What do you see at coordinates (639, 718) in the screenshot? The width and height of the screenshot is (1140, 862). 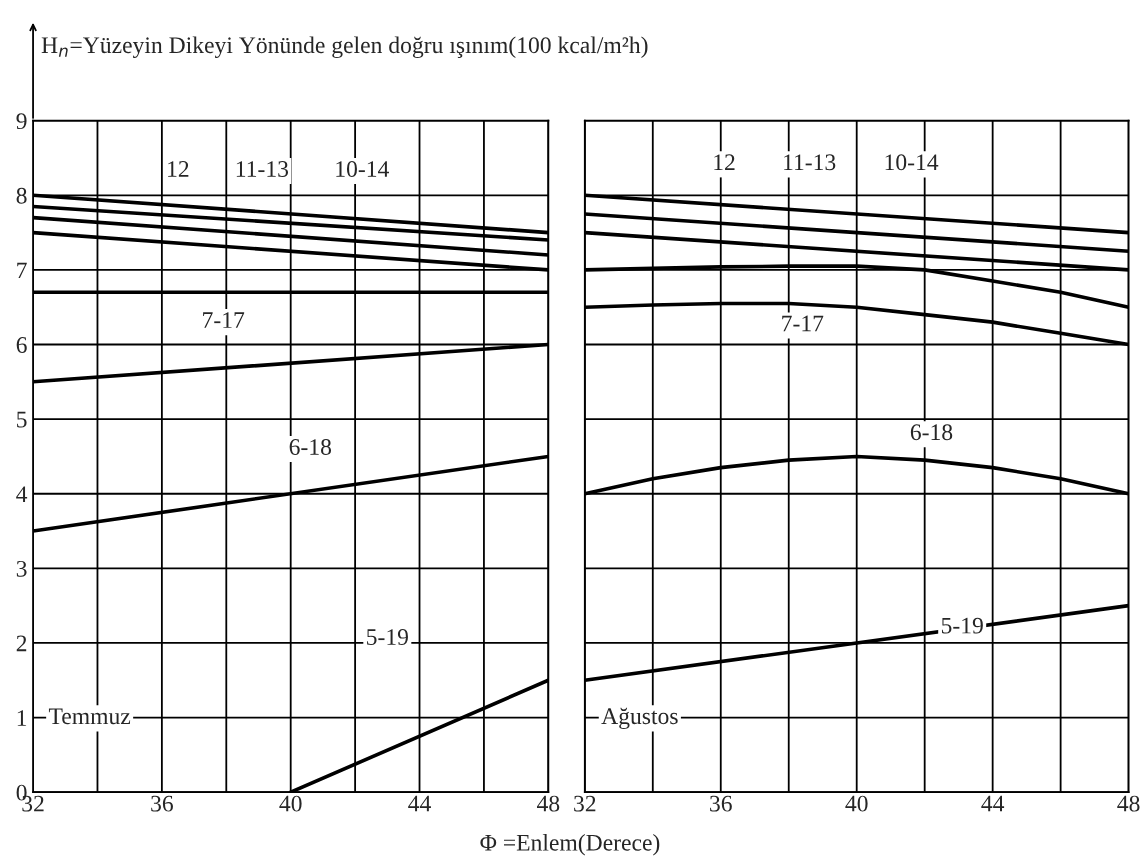 I see `annotation: Ağustos` at bounding box center [639, 718].